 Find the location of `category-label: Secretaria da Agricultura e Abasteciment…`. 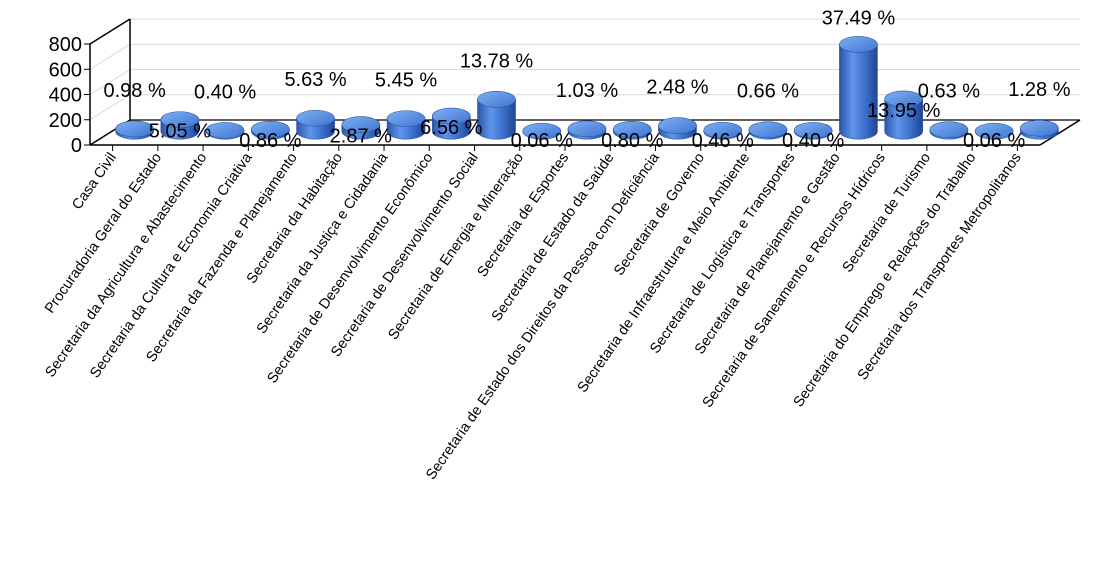

category-label: Secretaria da Agricultura e Abasteciment… is located at coordinates (126, 265).